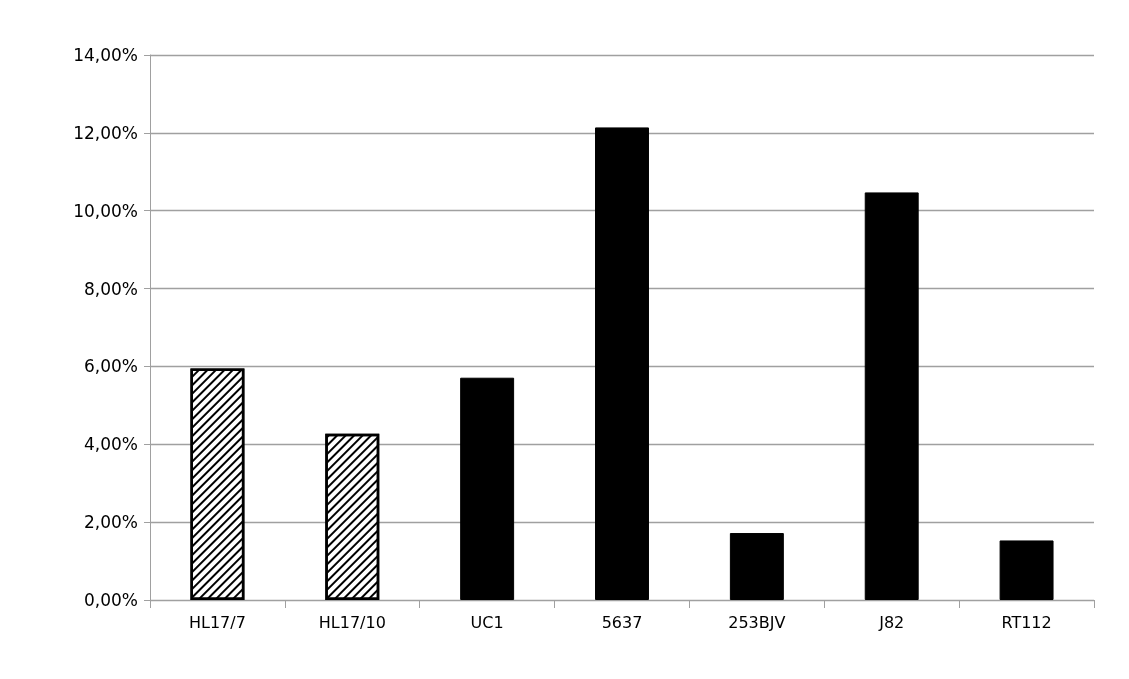  What do you see at coordinates (487, 622) in the screenshot?
I see `x-tick-label: UC1` at bounding box center [487, 622].